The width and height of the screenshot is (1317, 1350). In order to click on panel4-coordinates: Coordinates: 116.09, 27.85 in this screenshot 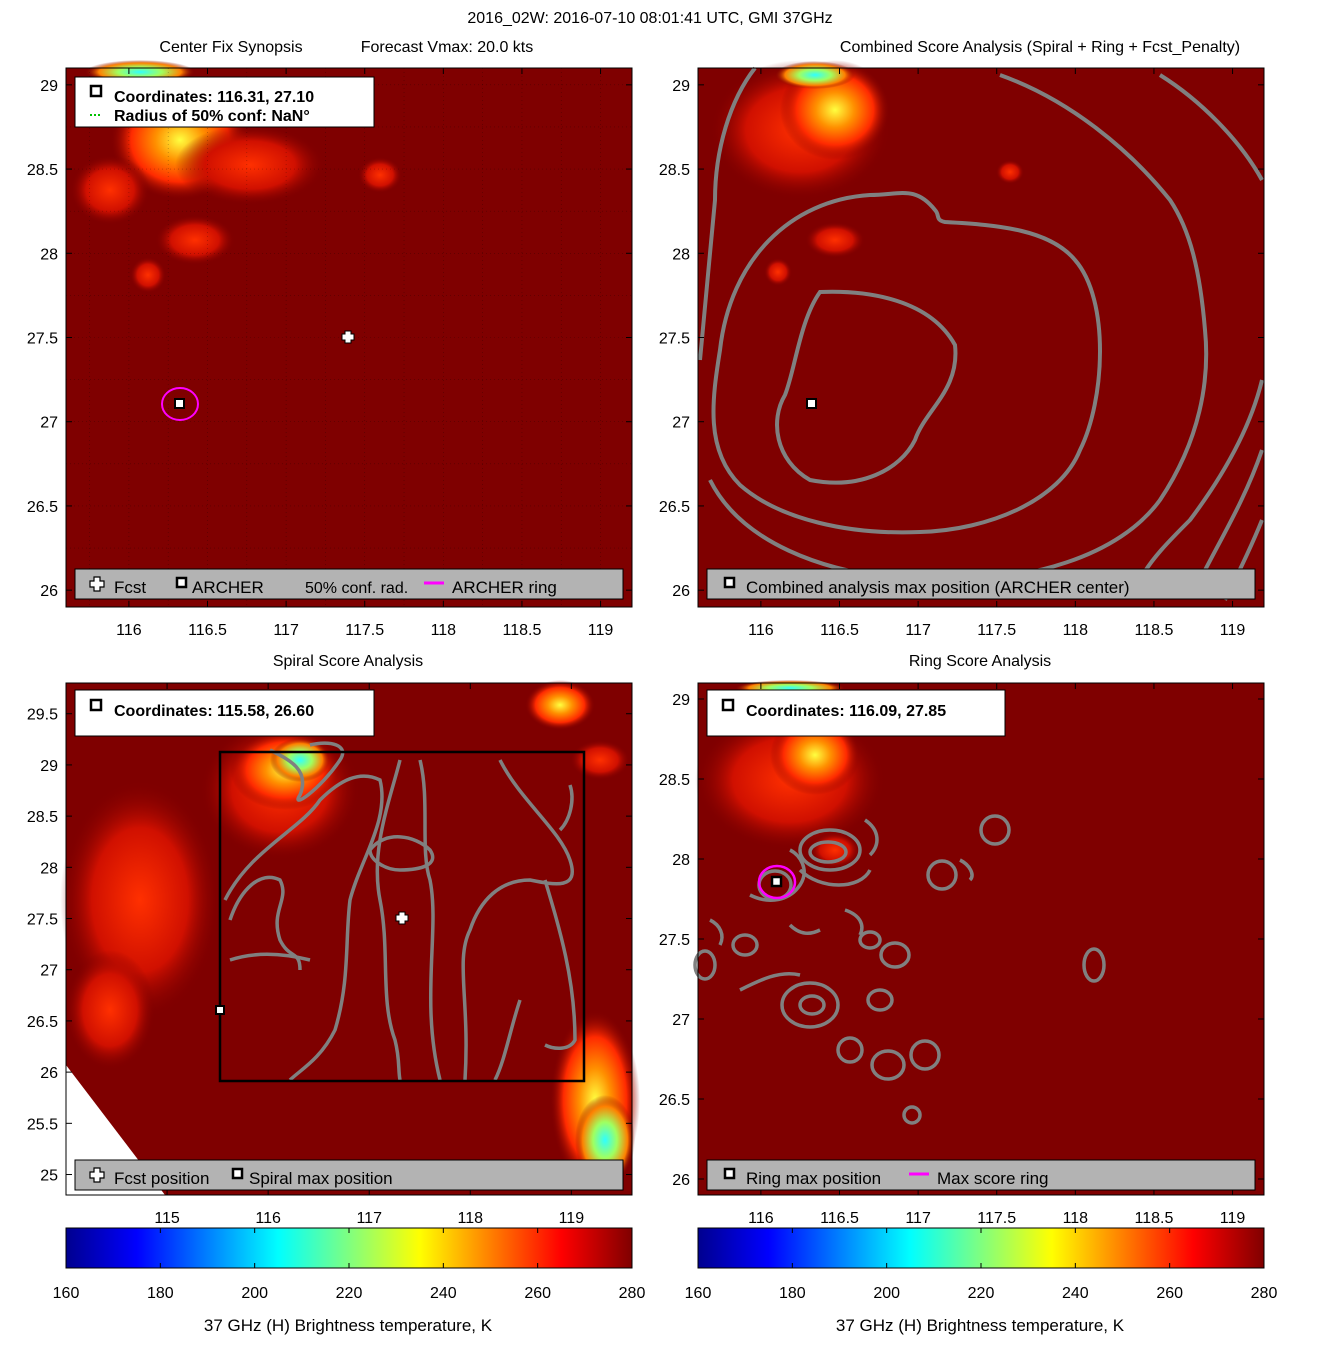, I will do `click(846, 711)`.